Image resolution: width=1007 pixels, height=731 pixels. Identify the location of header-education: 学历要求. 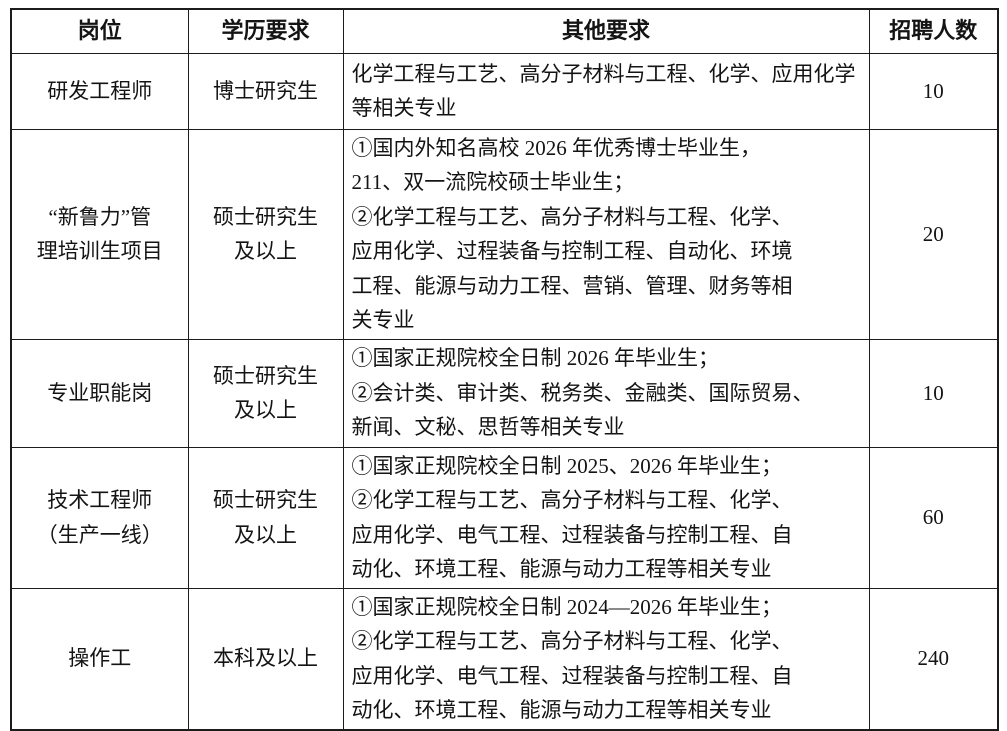
(265, 31).